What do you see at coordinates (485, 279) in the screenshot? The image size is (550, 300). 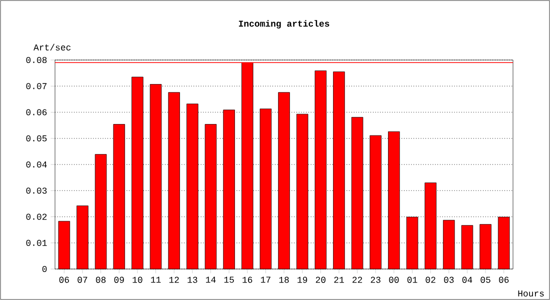 I see `x-tick-label: 05` at bounding box center [485, 279].